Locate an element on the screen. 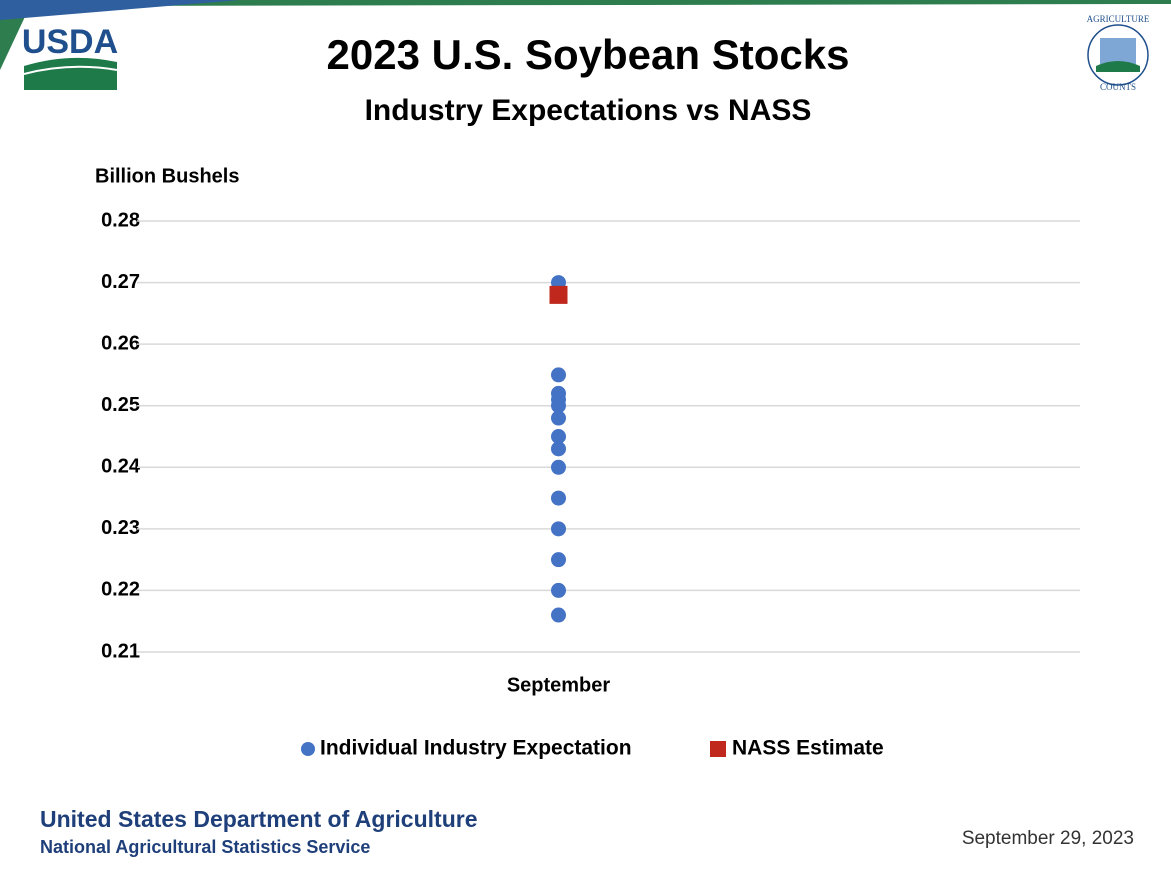 This screenshot has height=873, width=1171. y-tick-label: 0.26 is located at coordinates (120, 343).